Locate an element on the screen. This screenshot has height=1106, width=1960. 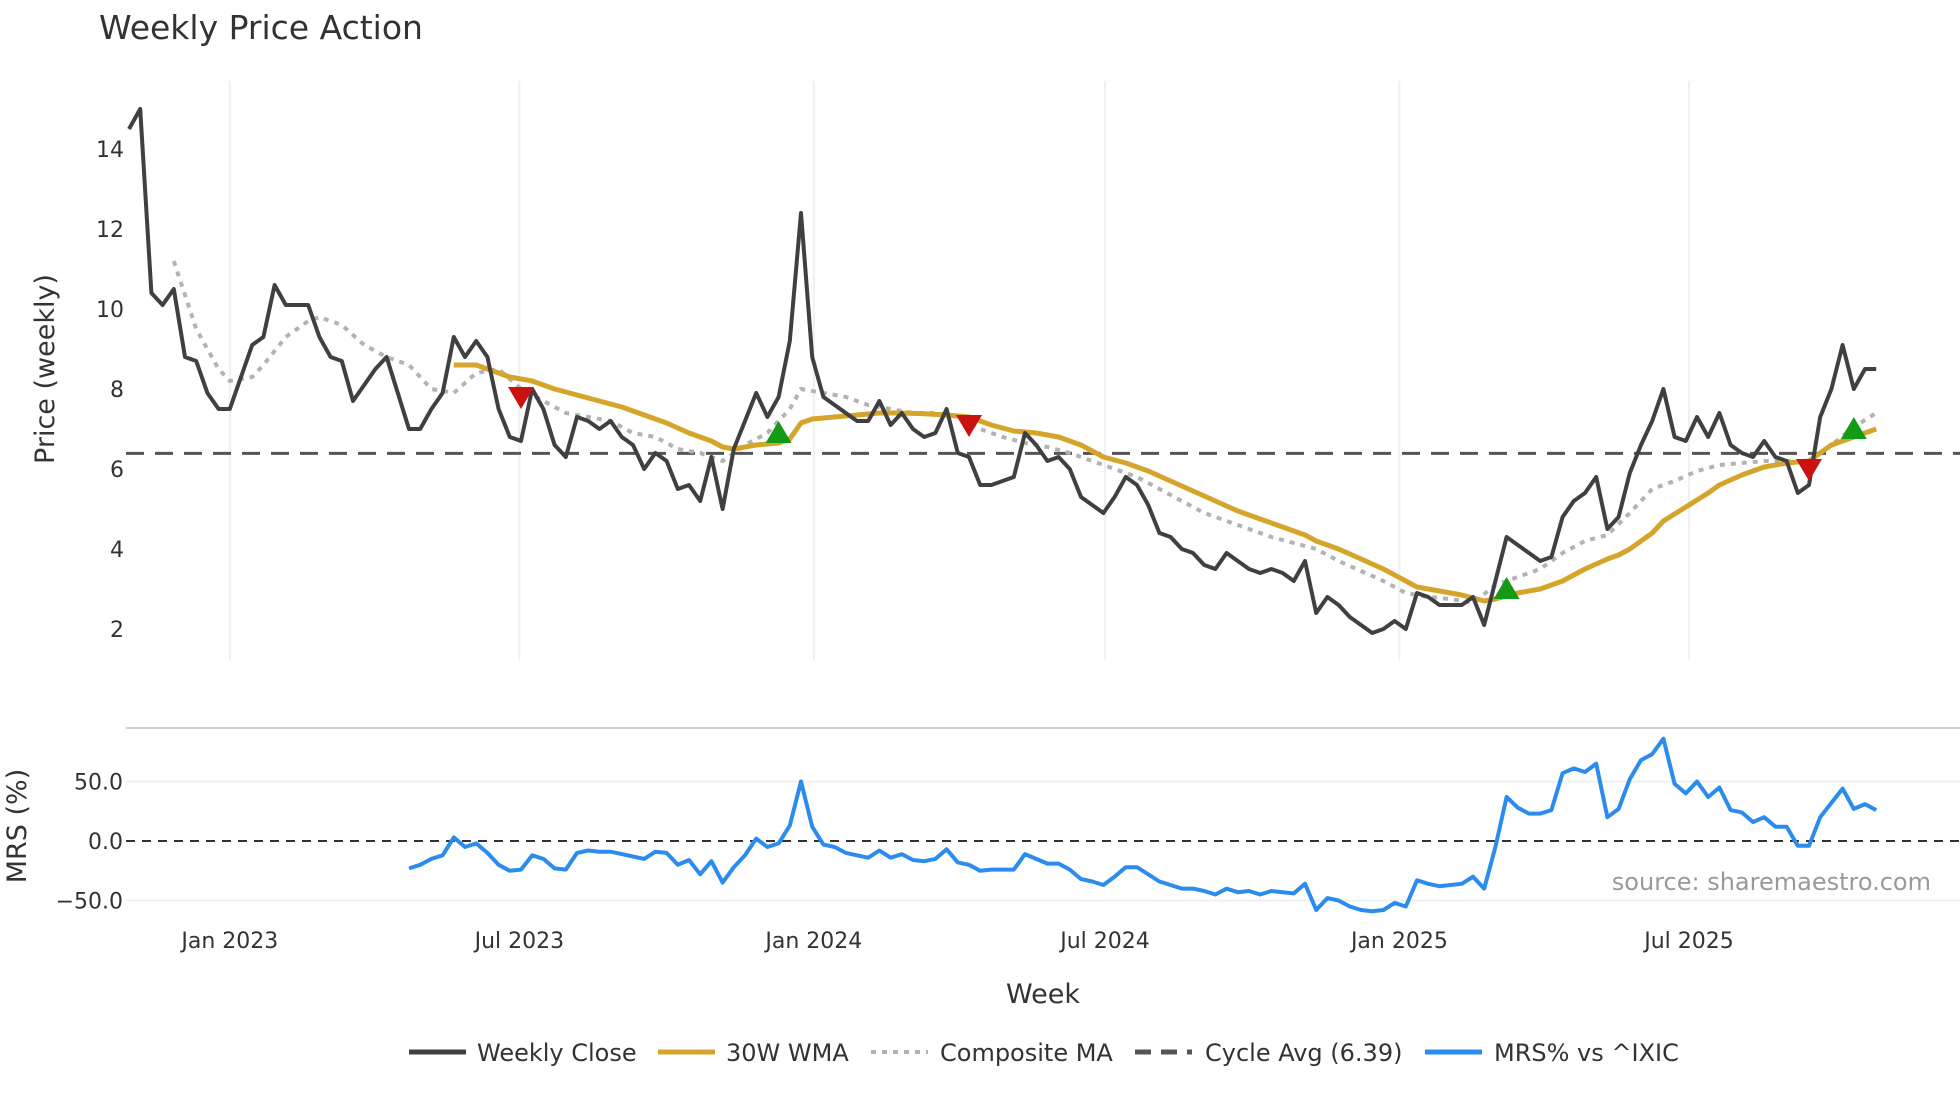
x-axis-title: Week is located at coordinates (1043, 994).